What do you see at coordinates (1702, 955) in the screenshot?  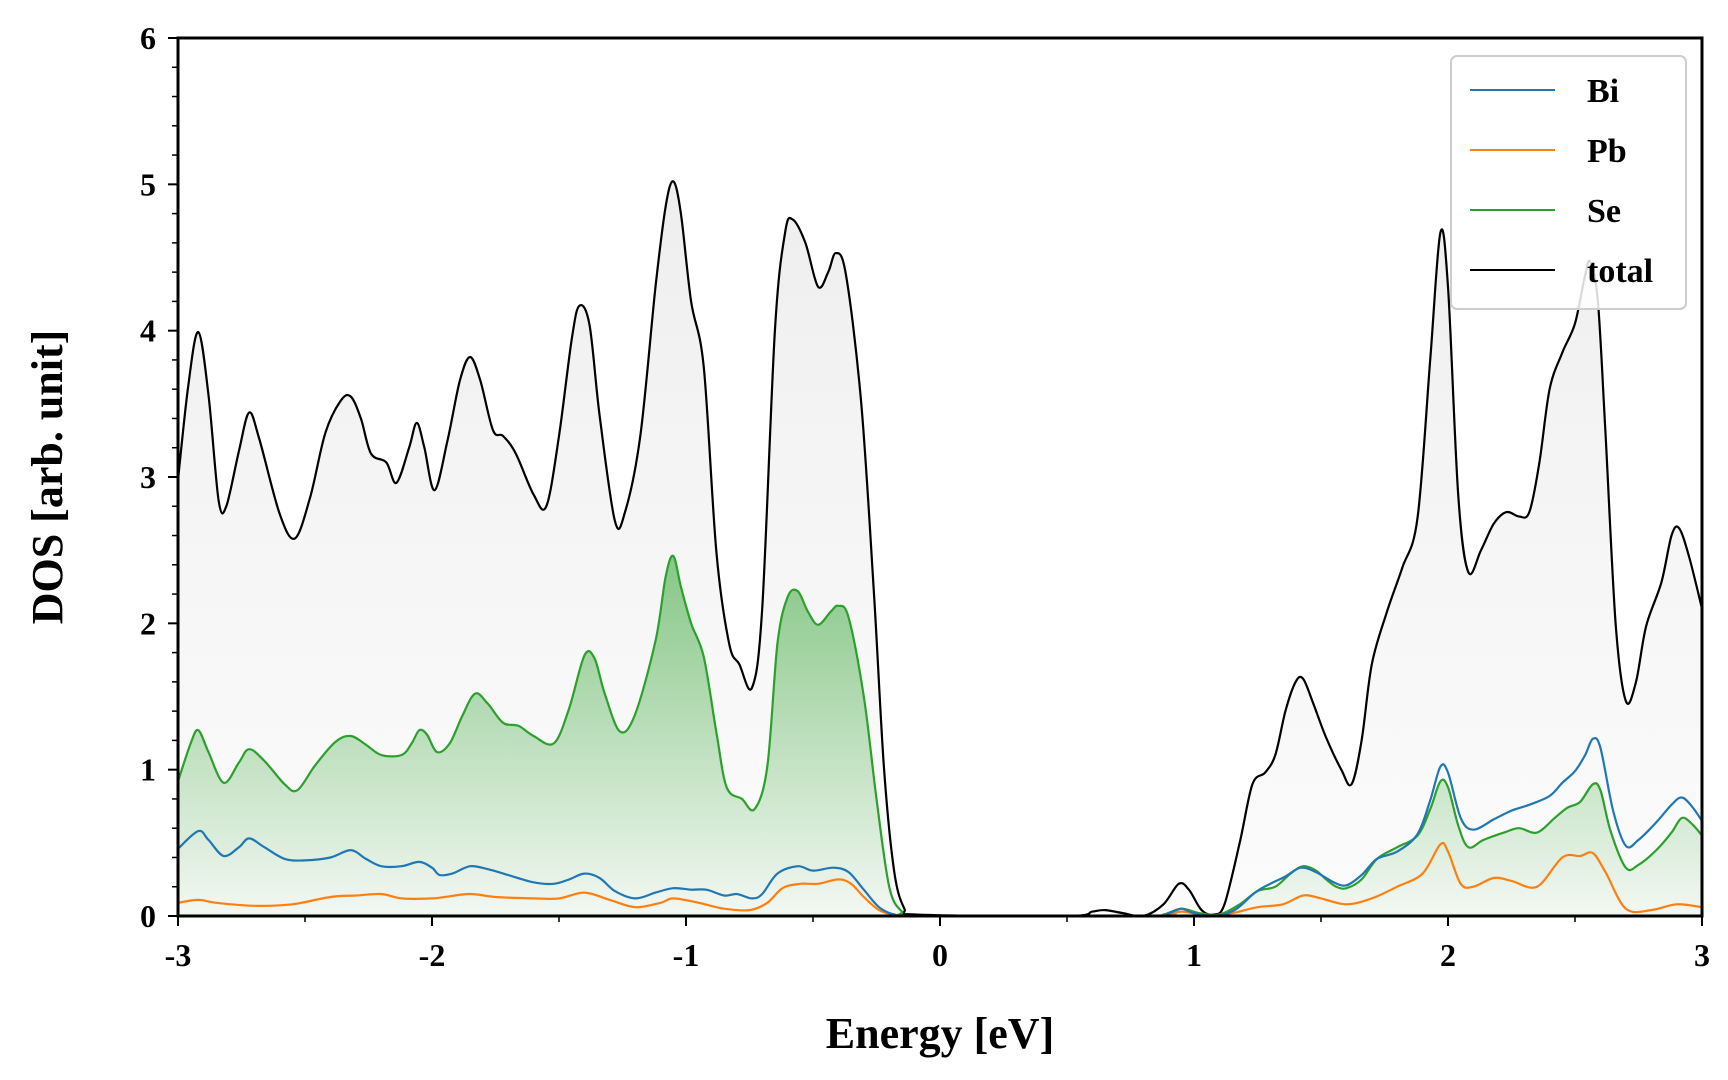 I see `x-tick-label: 3` at bounding box center [1702, 955].